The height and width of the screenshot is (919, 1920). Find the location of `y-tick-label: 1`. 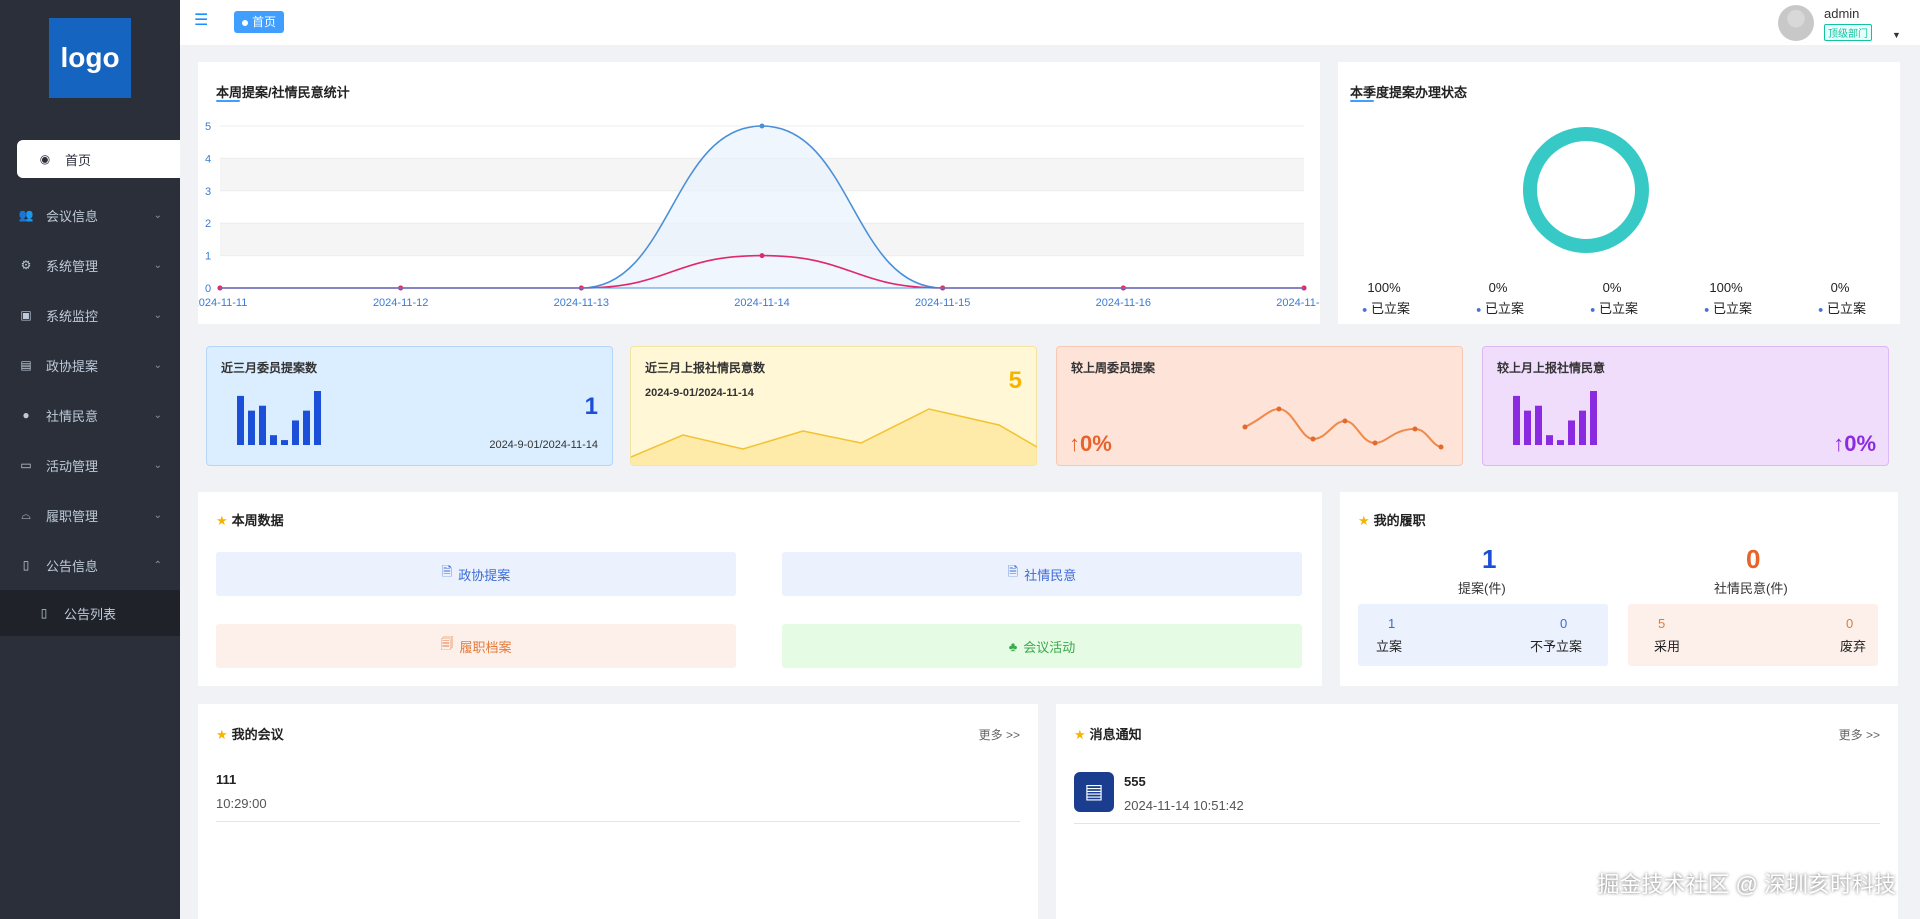

y-tick-label: 1 is located at coordinates (208, 257).